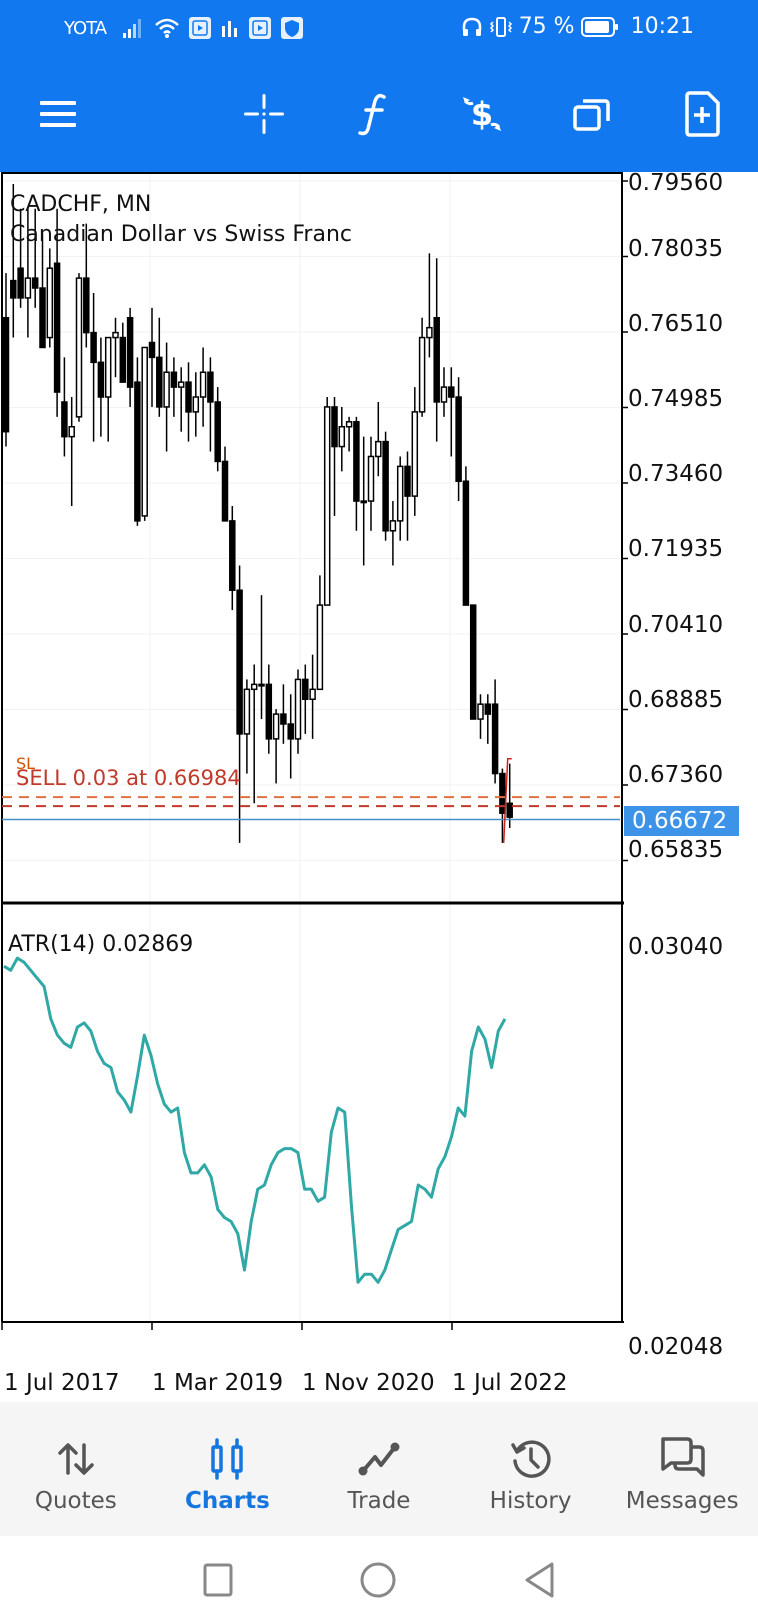  I want to click on triangle-back-icon, so click(539, 1580).